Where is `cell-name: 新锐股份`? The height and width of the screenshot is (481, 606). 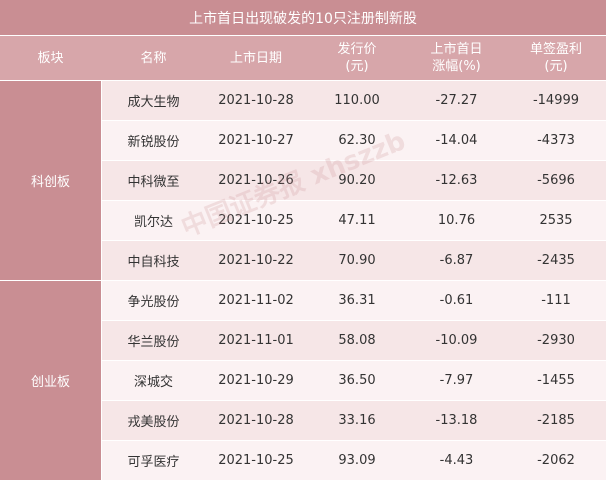
cell-name: 新锐股份 is located at coordinates (153, 142).